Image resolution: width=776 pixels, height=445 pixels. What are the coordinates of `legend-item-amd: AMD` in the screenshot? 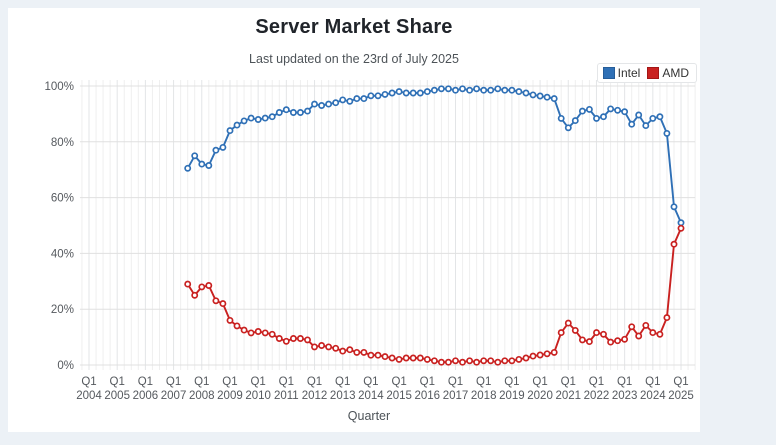 It's located at (668, 73).